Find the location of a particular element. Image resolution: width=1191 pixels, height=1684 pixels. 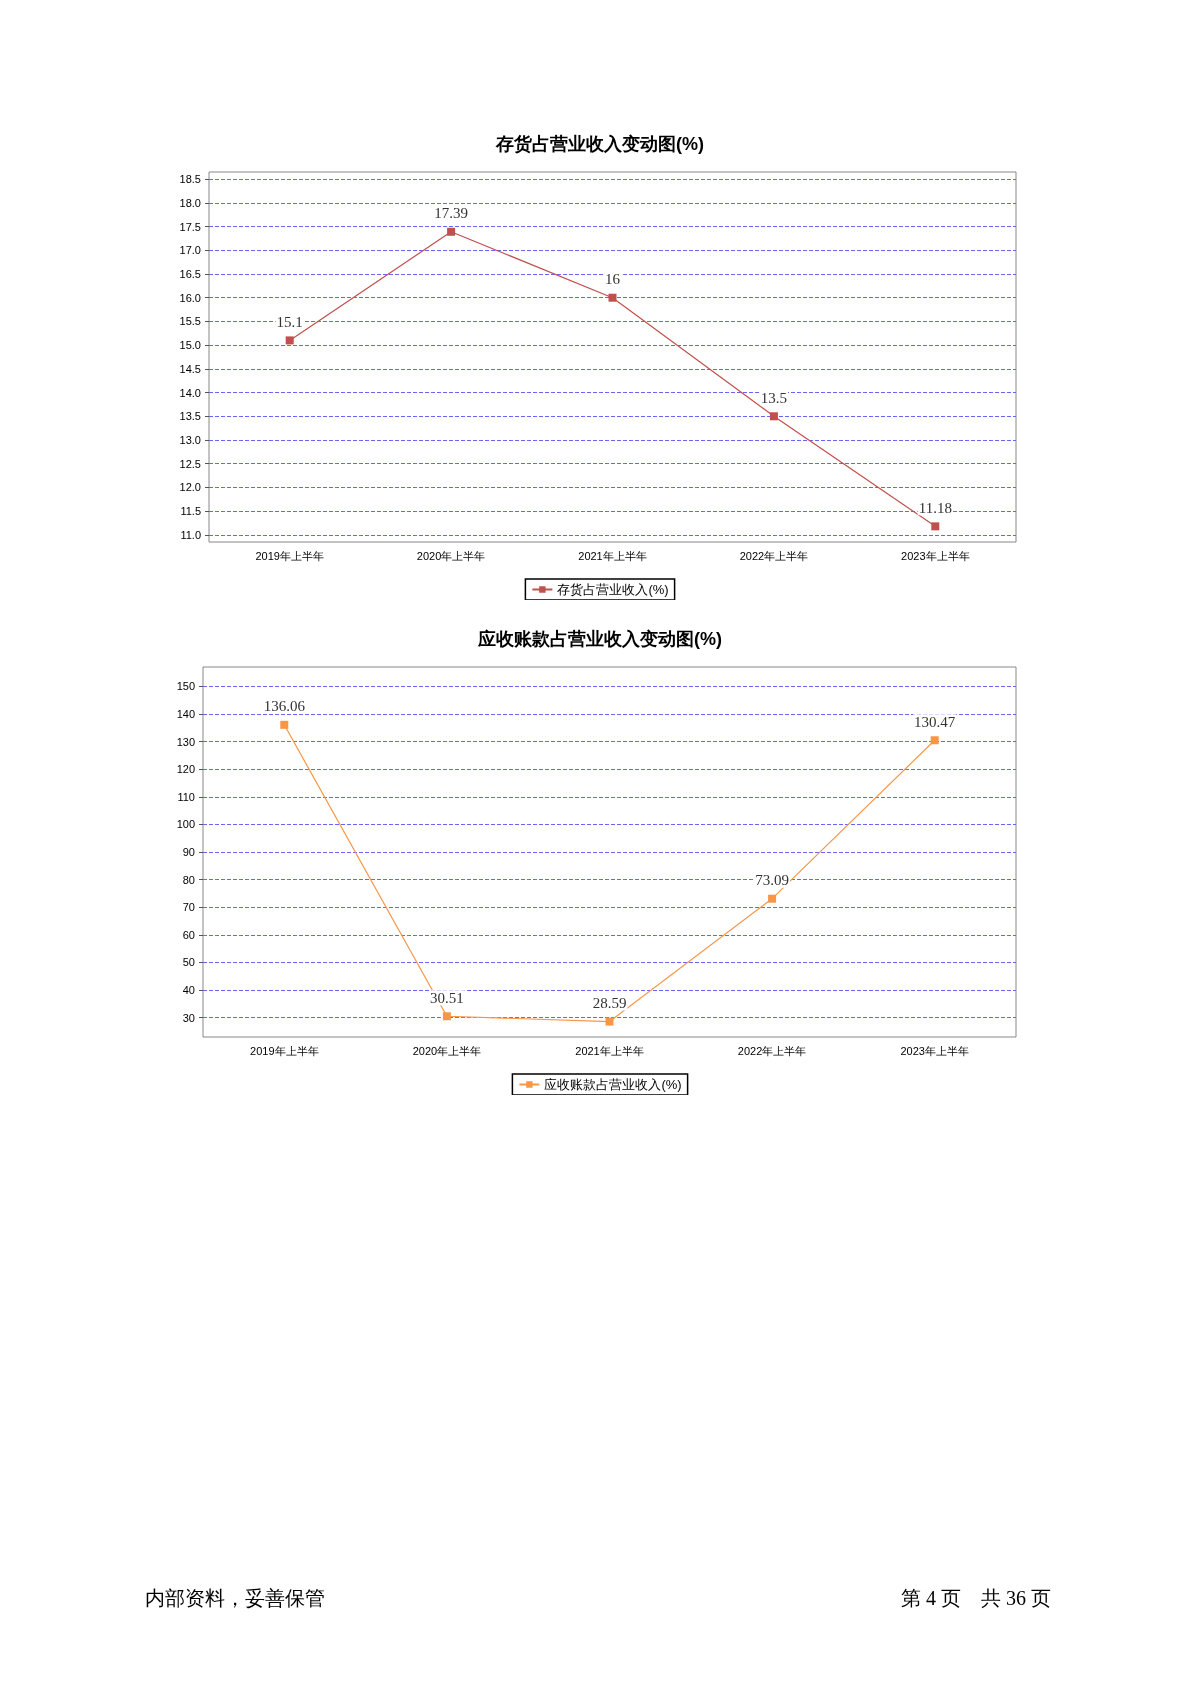

y-tick-label: 40 is located at coordinates (188, 990).